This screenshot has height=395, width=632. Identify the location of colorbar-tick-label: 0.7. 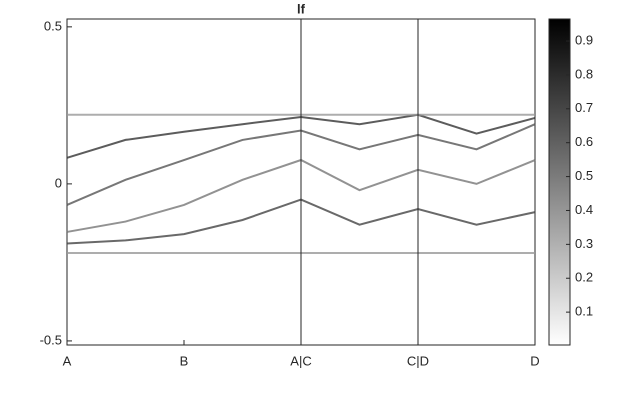
(584, 107).